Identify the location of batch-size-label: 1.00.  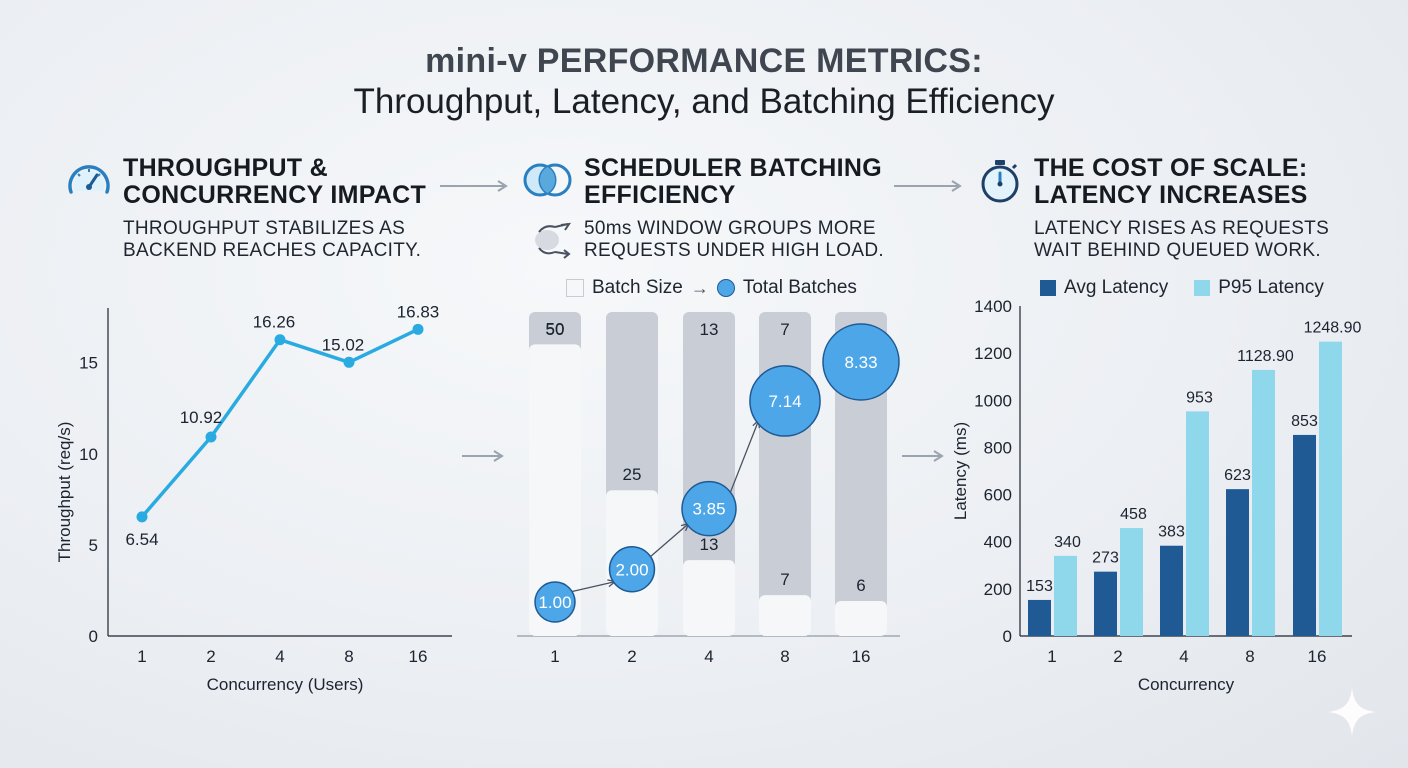
(554, 602).